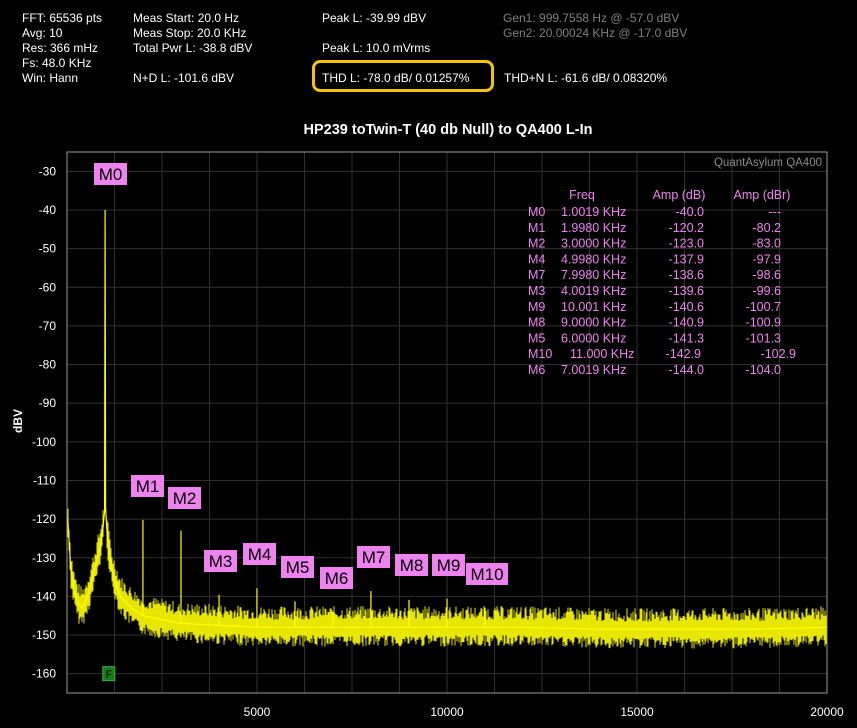 The image size is (857, 728). What do you see at coordinates (536, 244) in the screenshot?
I see `table-cell-marker: M2` at bounding box center [536, 244].